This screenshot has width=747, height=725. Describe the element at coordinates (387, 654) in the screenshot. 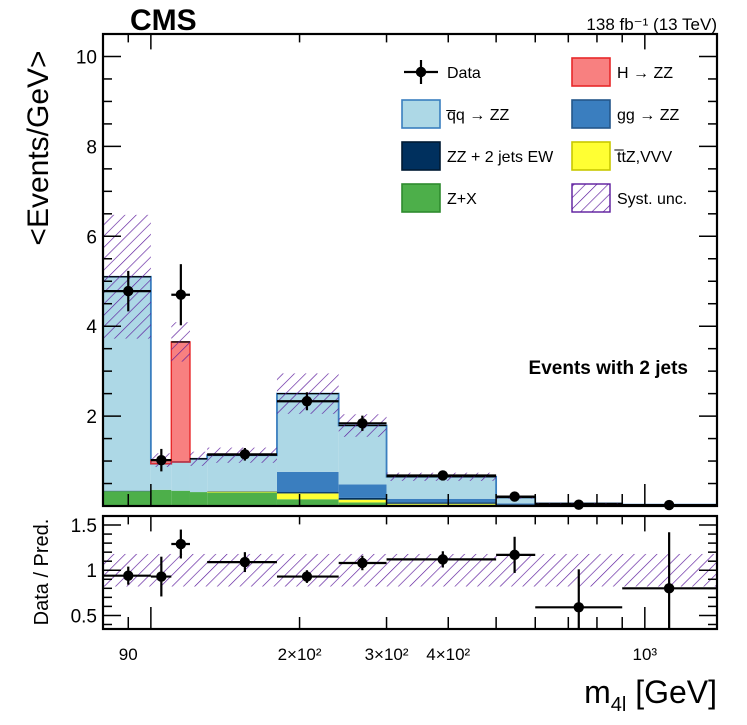

I see `x-tick-label: 3×10²` at that location.